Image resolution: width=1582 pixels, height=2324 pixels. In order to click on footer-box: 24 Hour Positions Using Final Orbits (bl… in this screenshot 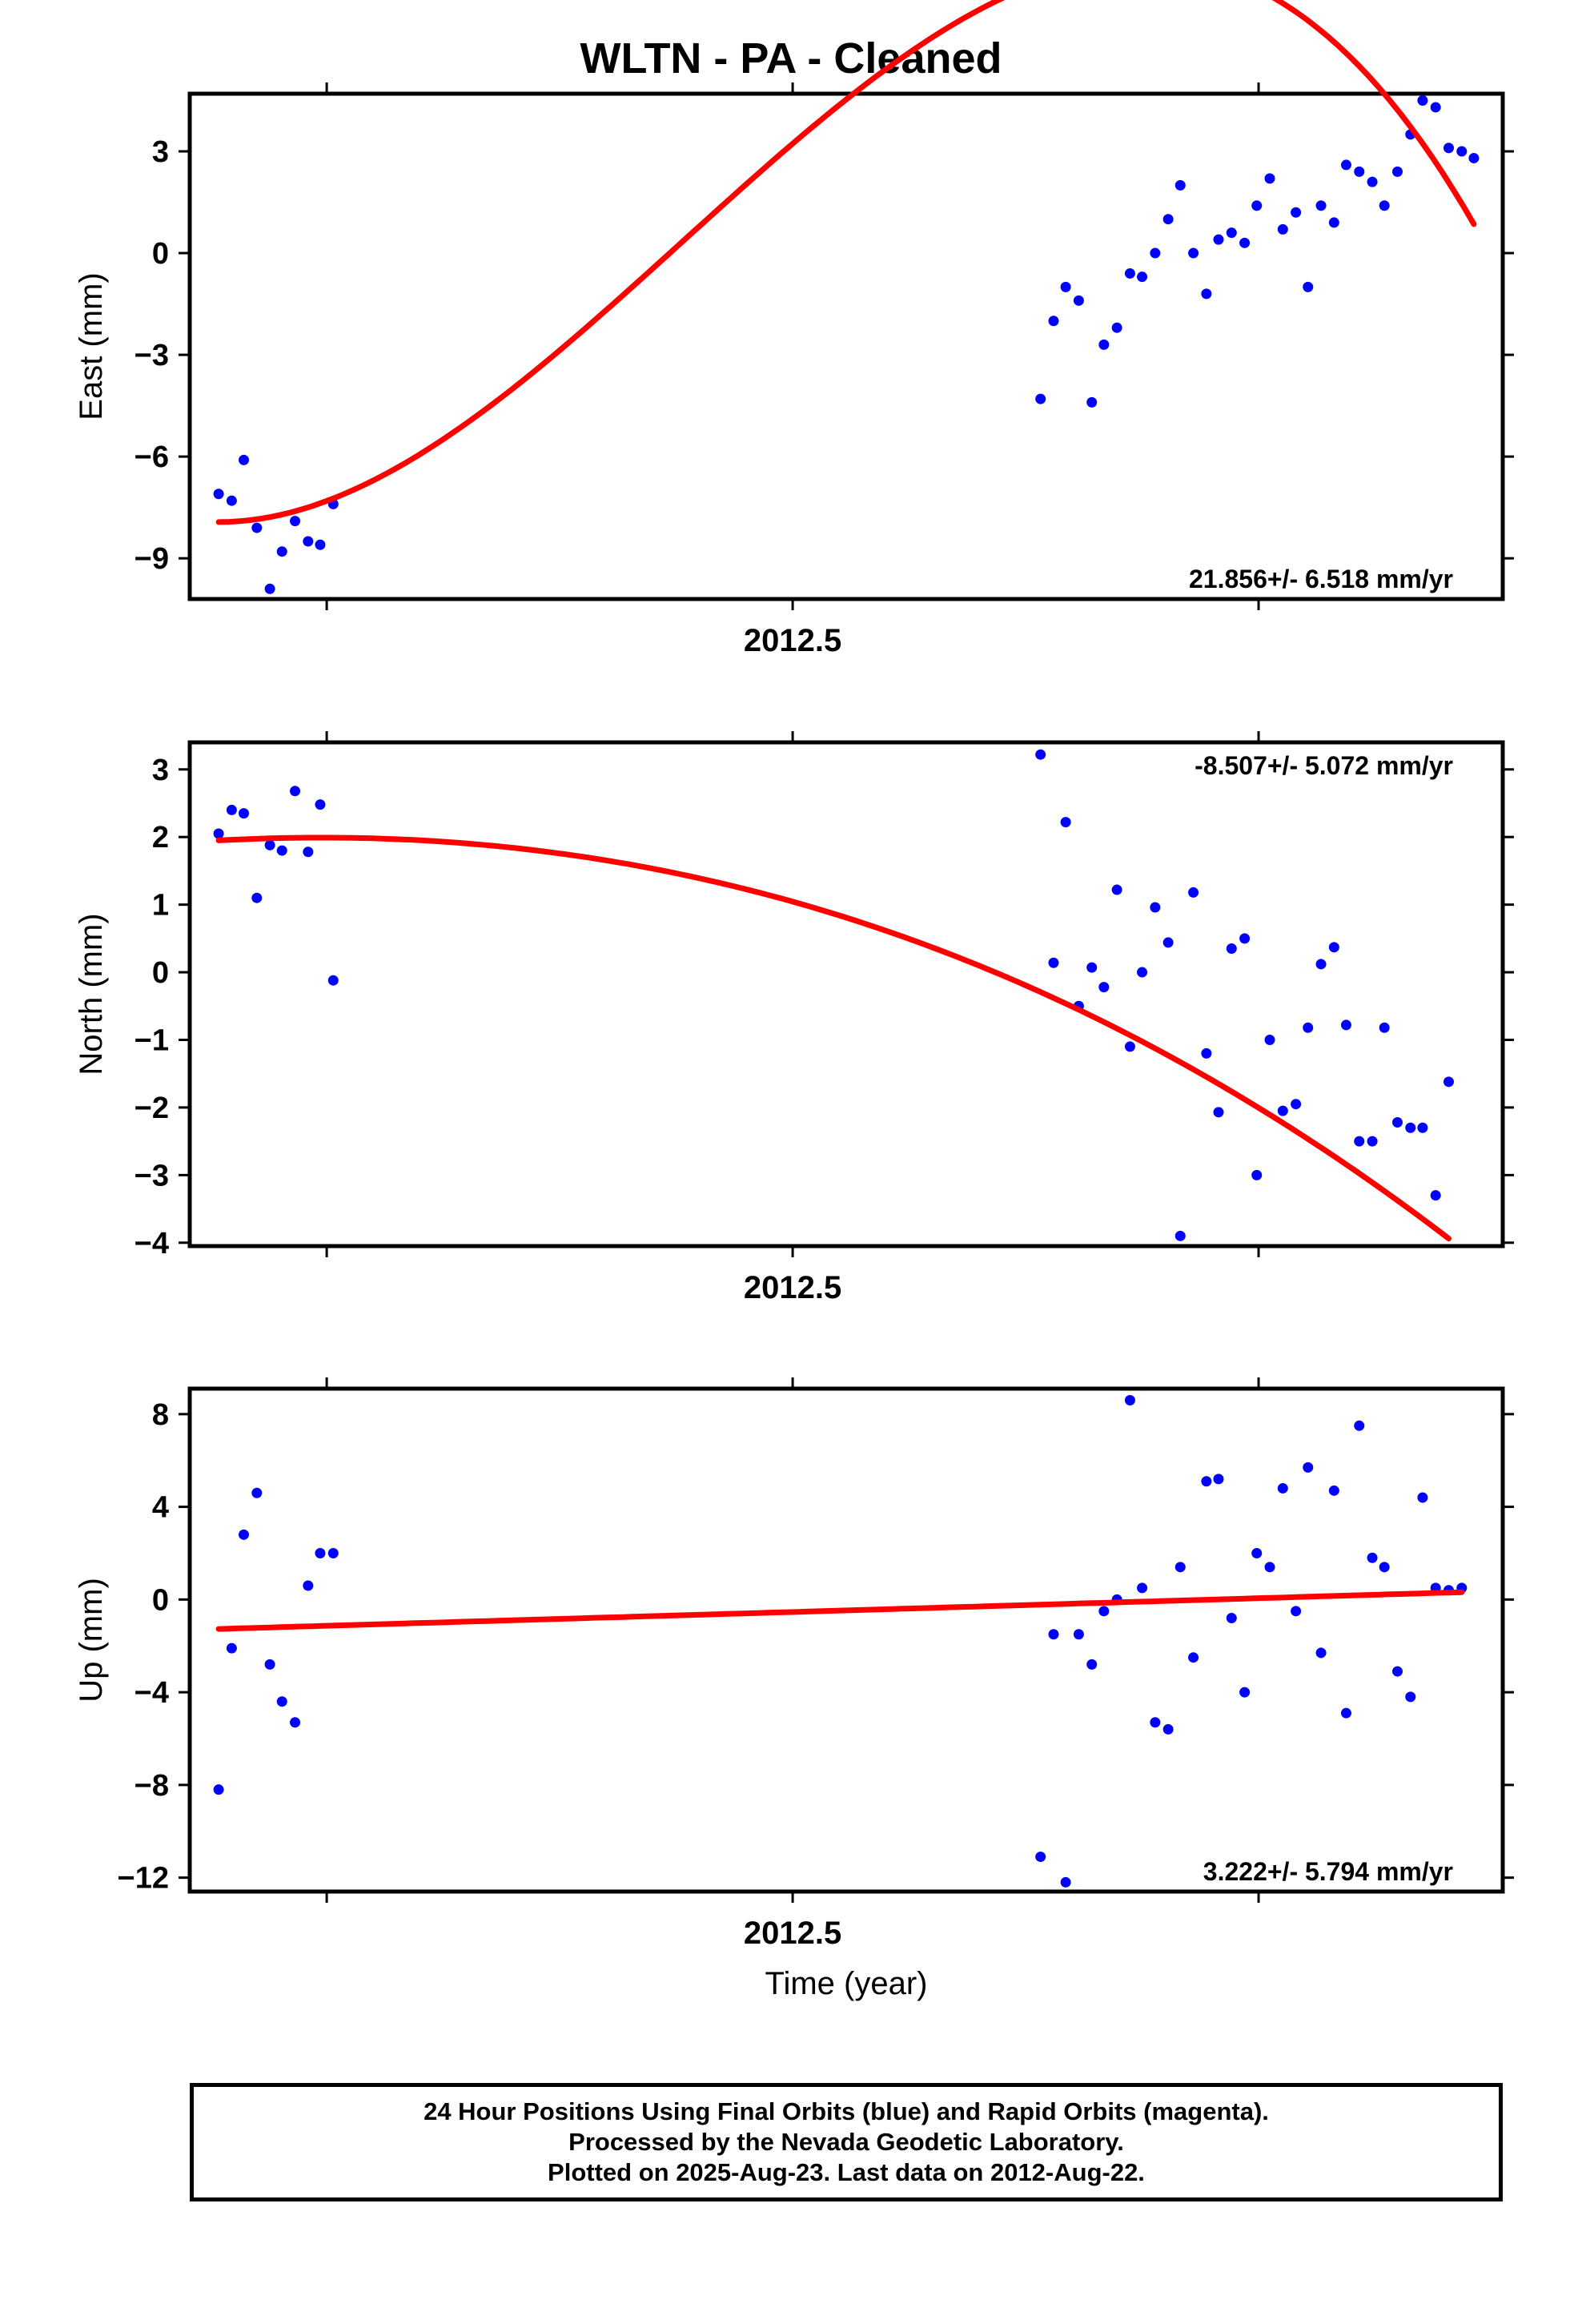, I will do `click(847, 2142)`.